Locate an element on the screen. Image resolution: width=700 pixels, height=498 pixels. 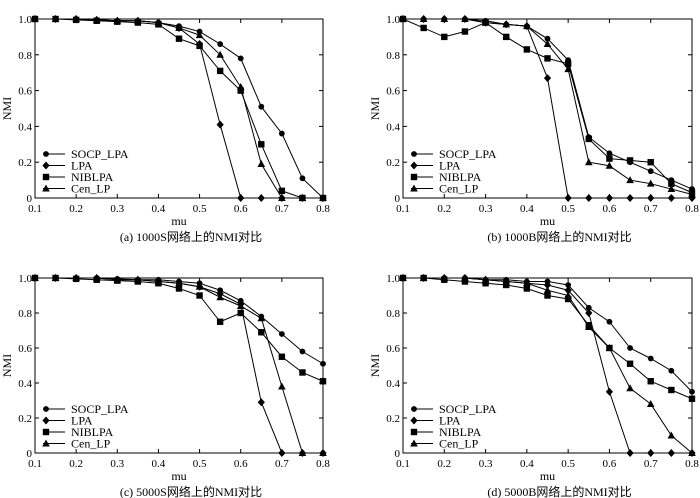
legend-entry: Cen_LP is located at coordinates (76, 189).